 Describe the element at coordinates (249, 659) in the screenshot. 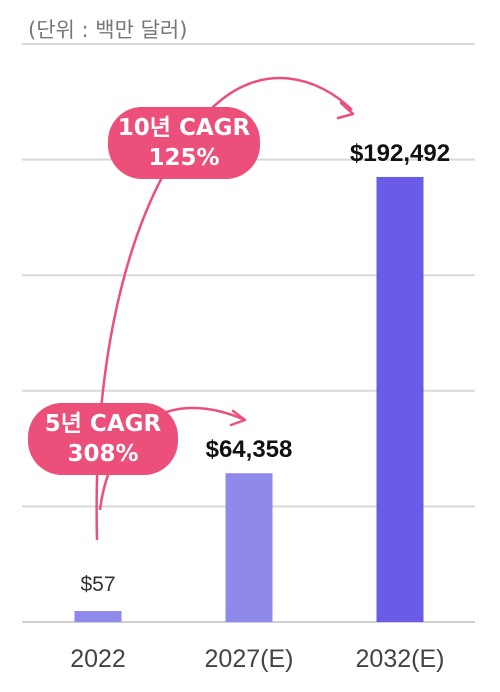

I see `x-tick-label: 2027(E)` at that location.